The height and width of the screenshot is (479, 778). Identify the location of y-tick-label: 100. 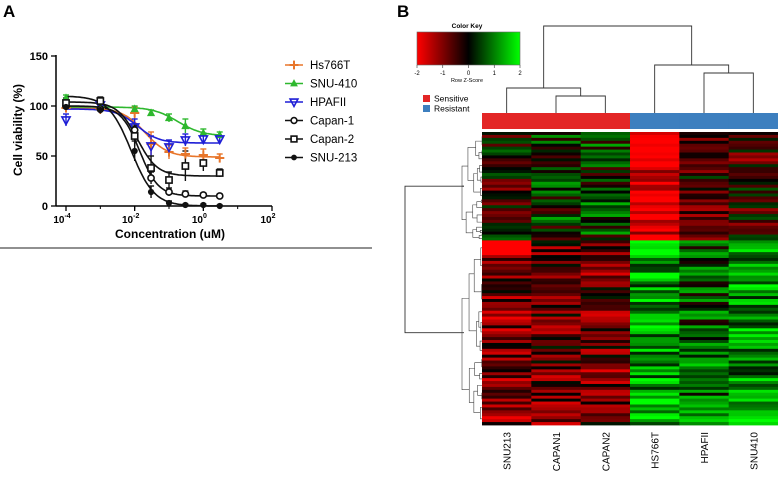
(39, 107).